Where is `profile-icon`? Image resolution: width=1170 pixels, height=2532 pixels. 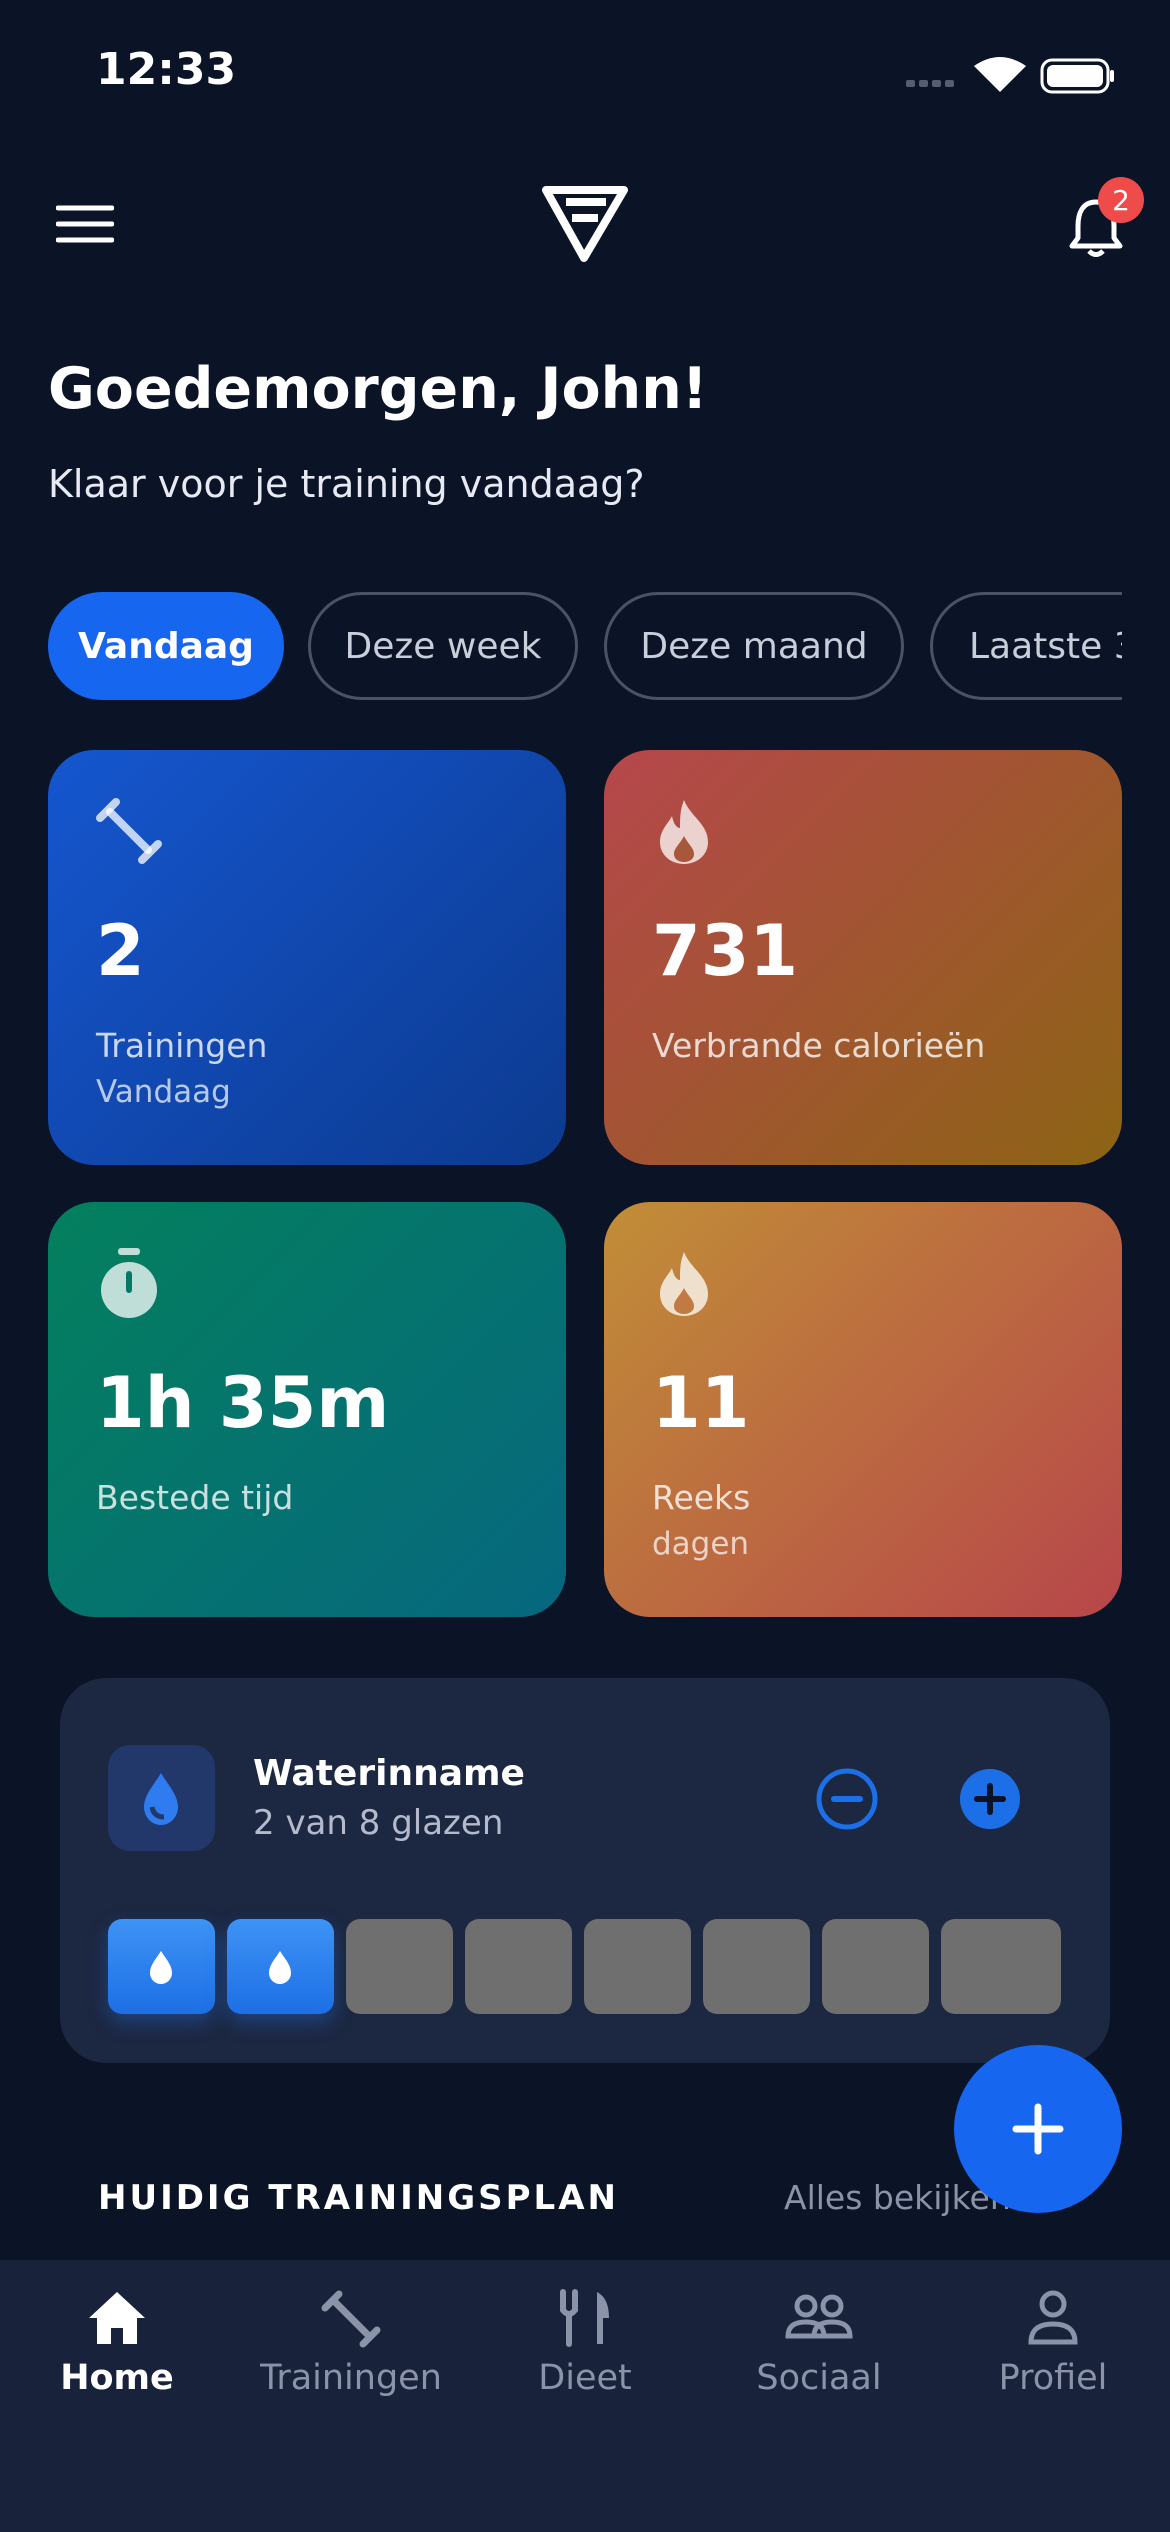
profile-icon is located at coordinates (1053, 2317).